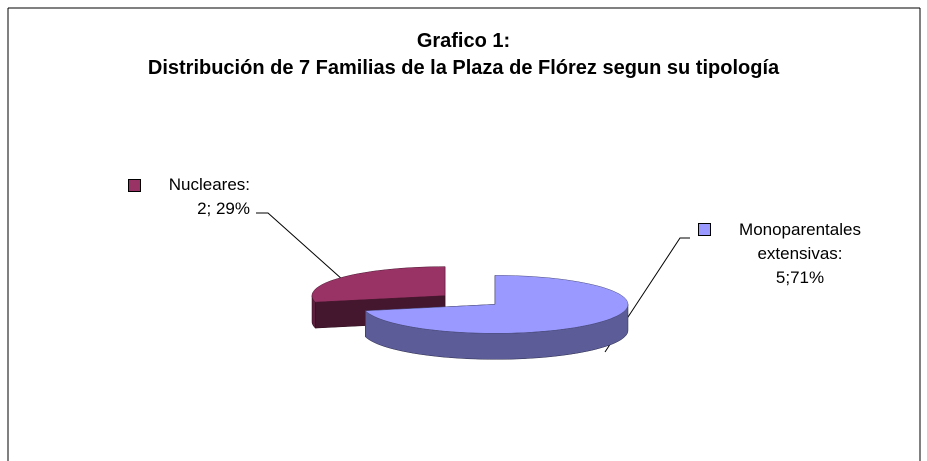 This screenshot has height=461, width=927. I want to click on slice-label: Monoparentales extensivas: 5;71%, so click(800, 254).